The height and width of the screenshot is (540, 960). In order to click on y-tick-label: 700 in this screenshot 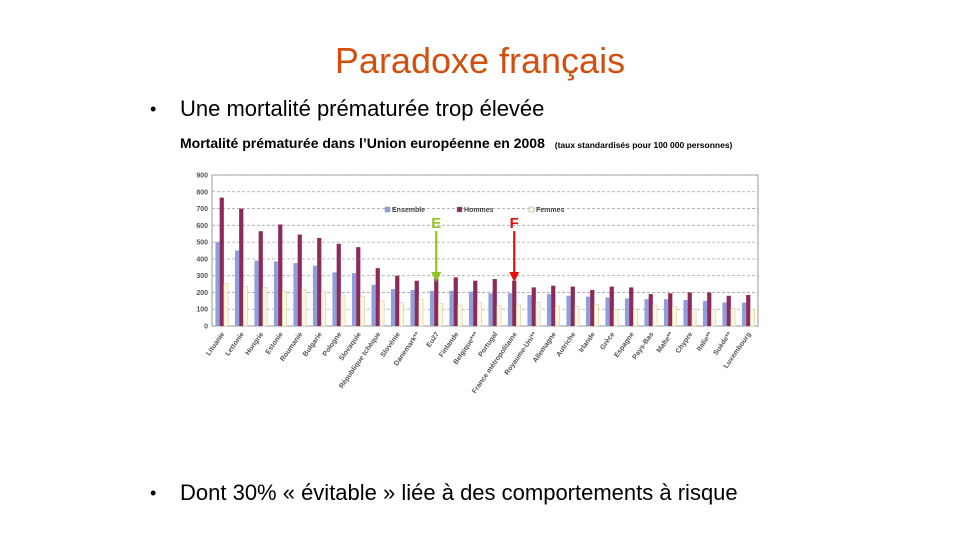, I will do `click(202, 209)`.